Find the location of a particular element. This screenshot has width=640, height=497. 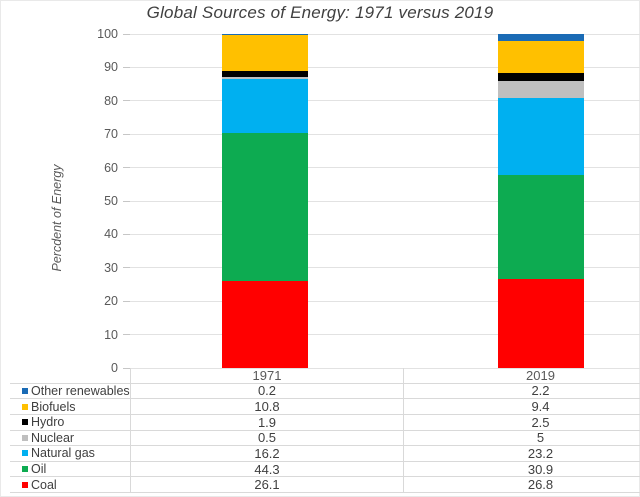

bar-segment-2019-hydro is located at coordinates (541, 77).